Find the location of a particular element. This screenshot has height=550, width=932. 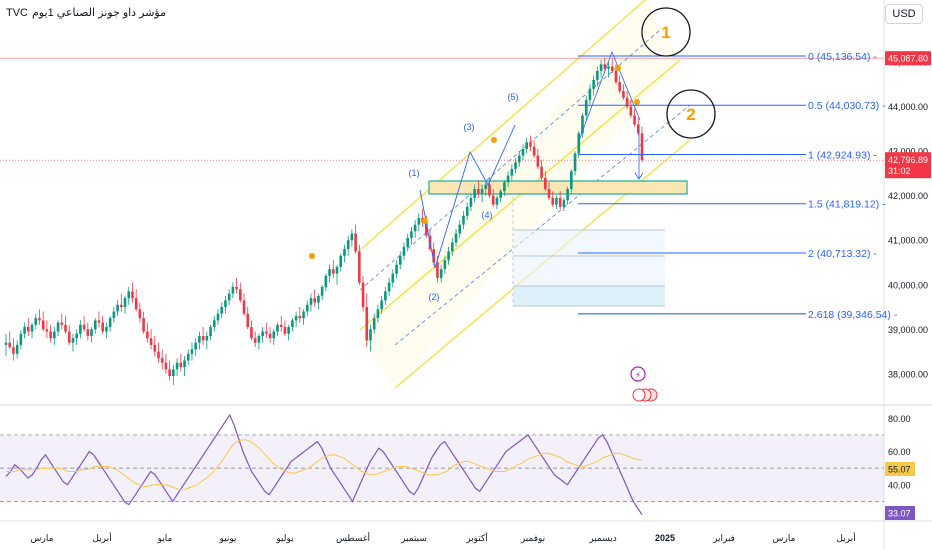

rsi-value-label: 33.07 is located at coordinates (899, 514).